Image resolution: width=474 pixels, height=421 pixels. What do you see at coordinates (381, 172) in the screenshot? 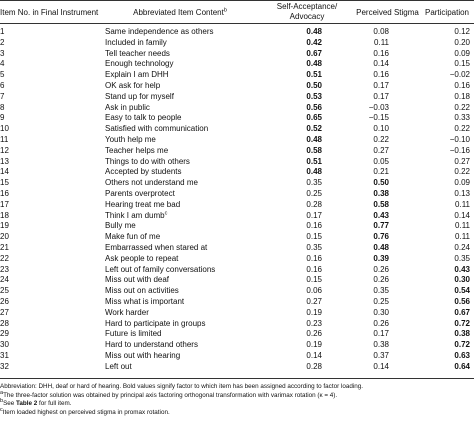
I see `loading-value: 0.21` at bounding box center [381, 172].